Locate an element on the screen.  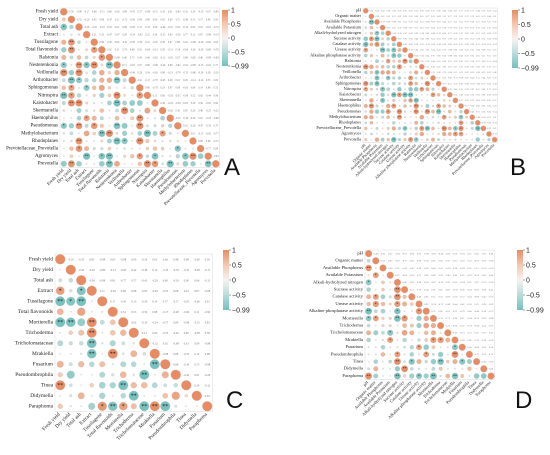
correlation-value: 0.92 is located at coordinates (426, 304).